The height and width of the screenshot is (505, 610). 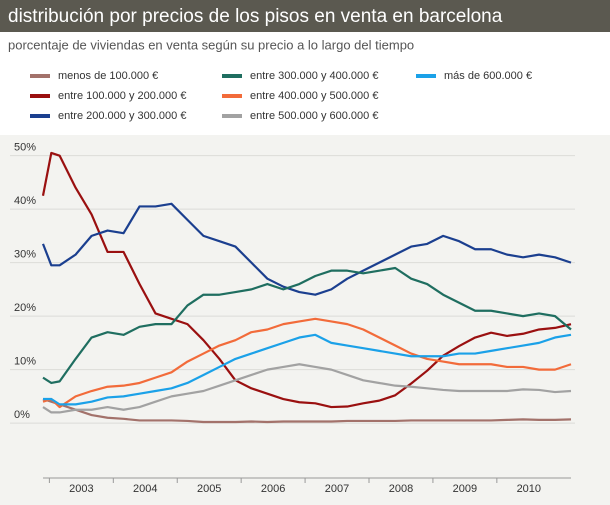 What do you see at coordinates (273, 489) in the screenshot?
I see `x-tick-label: 2006` at bounding box center [273, 489].